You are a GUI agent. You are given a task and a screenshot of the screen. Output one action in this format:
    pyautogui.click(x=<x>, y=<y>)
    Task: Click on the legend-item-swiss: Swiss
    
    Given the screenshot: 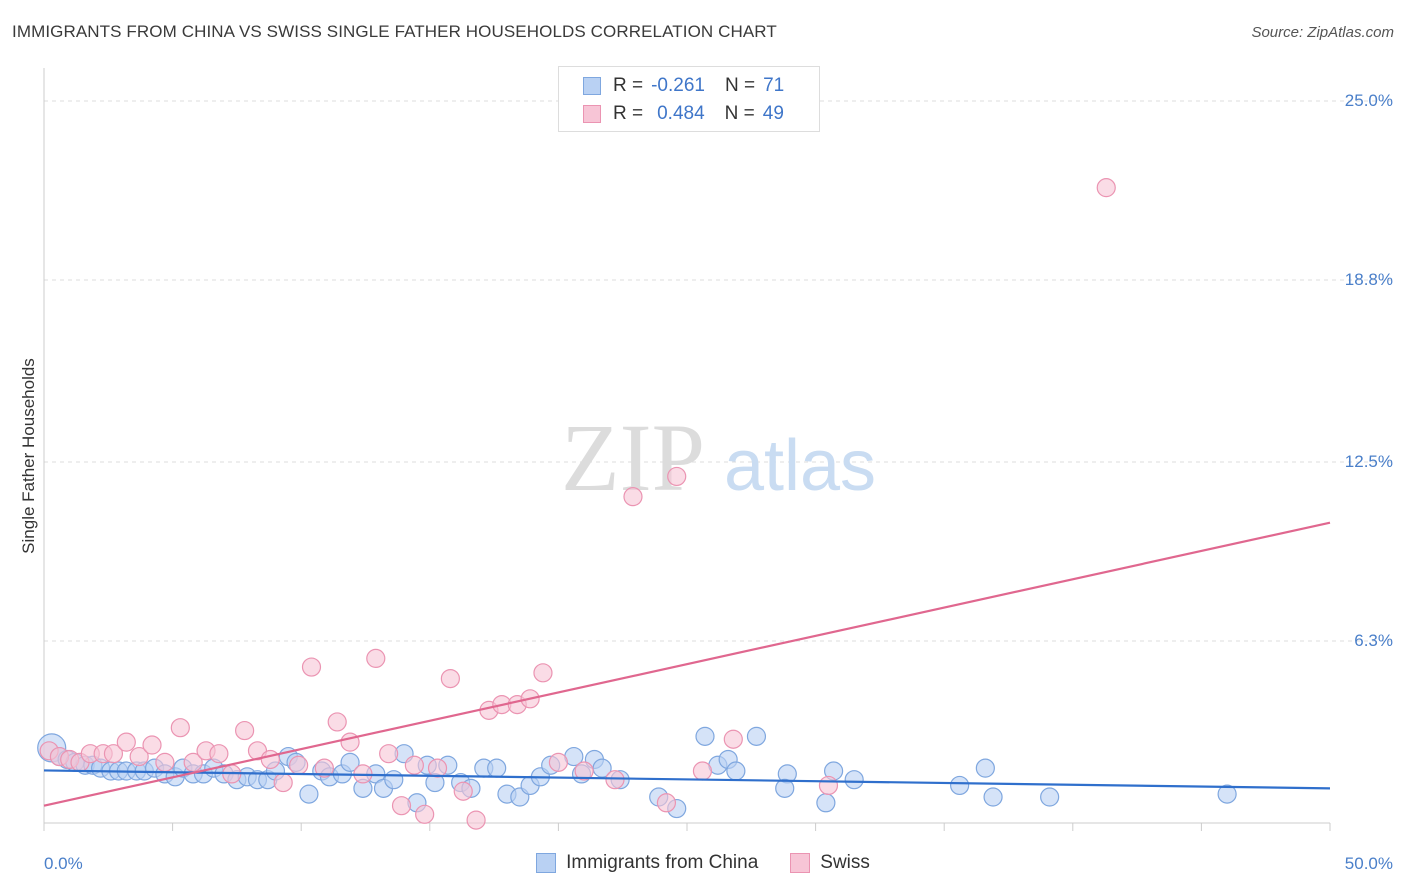 What is the action you would take?
    pyautogui.click(x=830, y=863)
    